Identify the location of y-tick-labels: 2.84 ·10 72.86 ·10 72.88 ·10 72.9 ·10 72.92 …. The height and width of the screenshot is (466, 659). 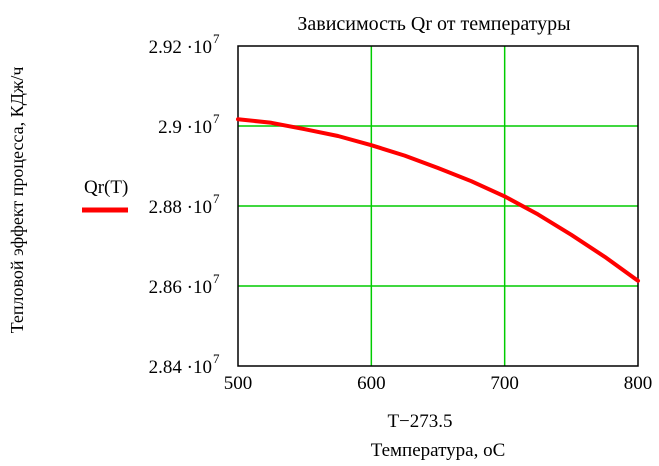
(184, 204).